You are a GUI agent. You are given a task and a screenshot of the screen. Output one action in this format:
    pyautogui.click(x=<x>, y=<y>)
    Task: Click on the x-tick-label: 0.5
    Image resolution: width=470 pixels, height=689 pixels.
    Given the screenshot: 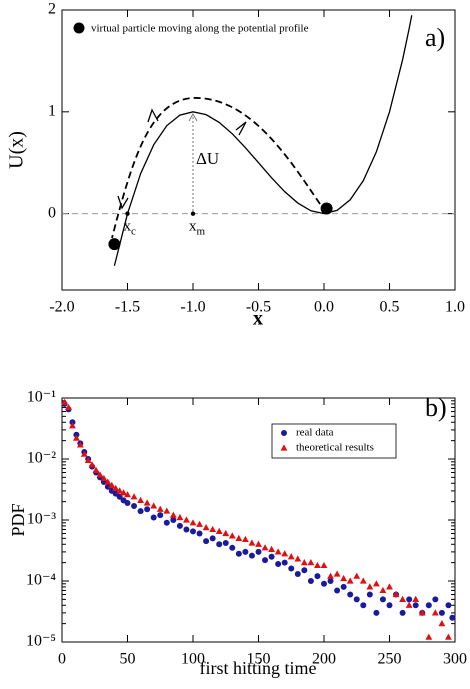 What is the action you would take?
    pyautogui.click(x=390, y=307)
    